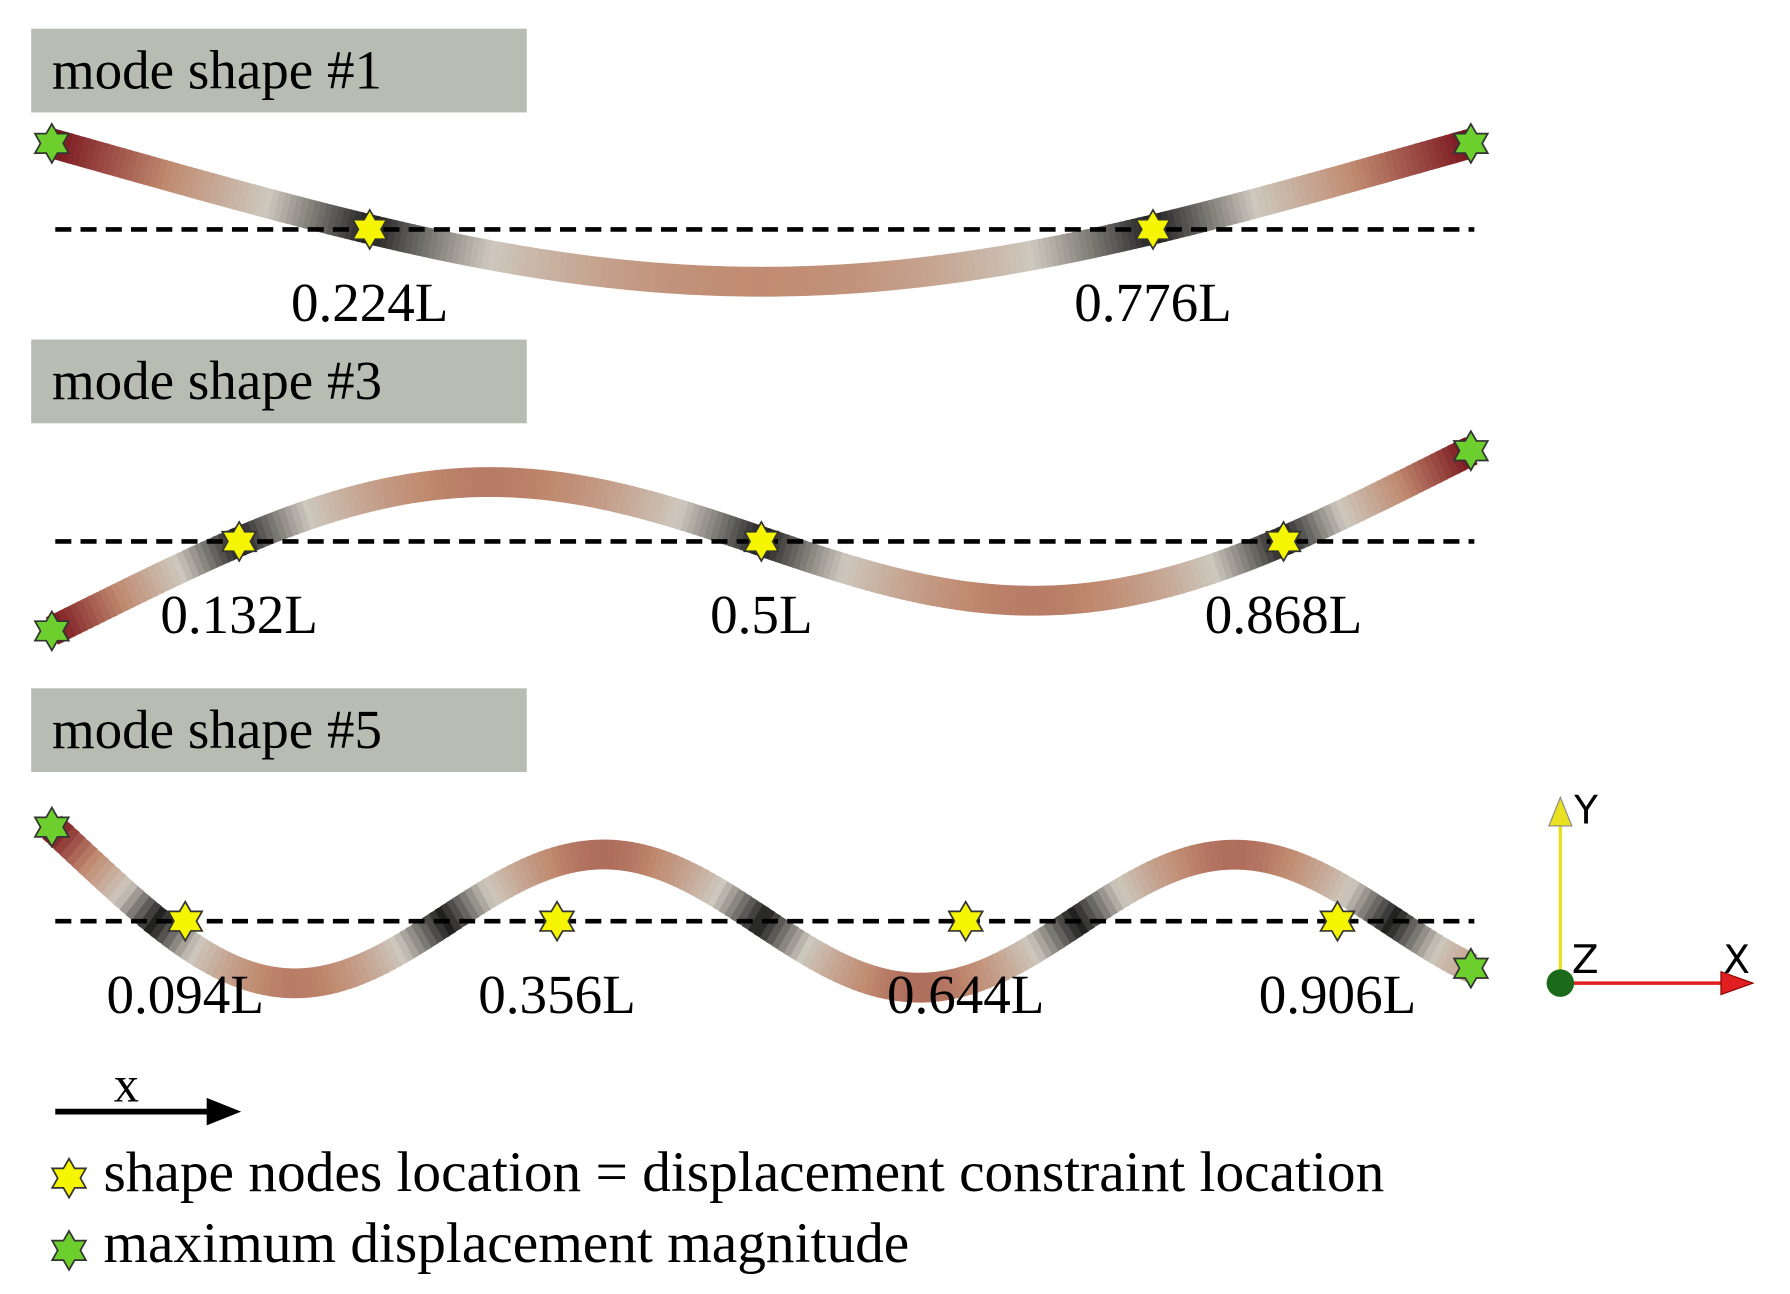 Image resolution: width=1790 pixels, height=1294 pixels. What do you see at coordinates (1650, 893) in the screenshot?
I see `coordinate-triad: Y Z X` at bounding box center [1650, 893].